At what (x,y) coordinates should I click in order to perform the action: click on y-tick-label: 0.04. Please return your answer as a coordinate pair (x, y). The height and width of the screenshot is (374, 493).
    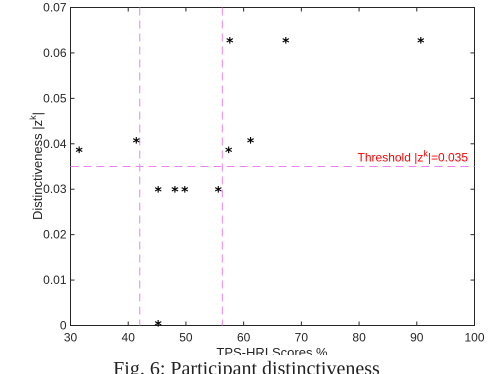
    Looking at the image, I should click on (55, 144).